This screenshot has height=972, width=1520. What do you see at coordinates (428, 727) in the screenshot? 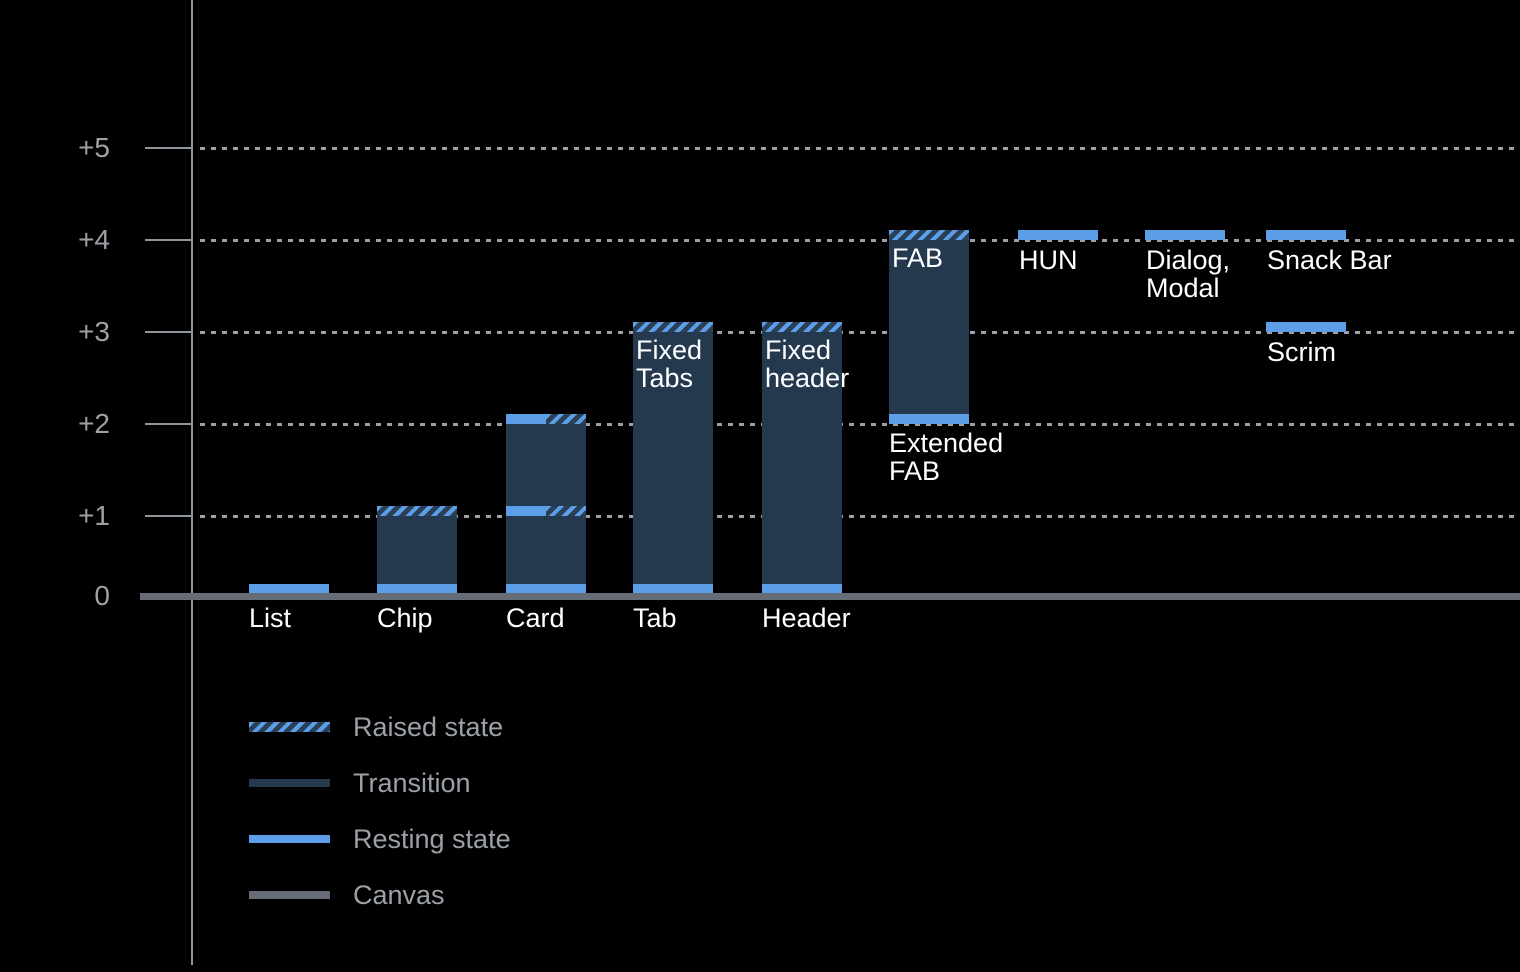
I see `legend-label-raised-state: Raised state` at bounding box center [428, 727].